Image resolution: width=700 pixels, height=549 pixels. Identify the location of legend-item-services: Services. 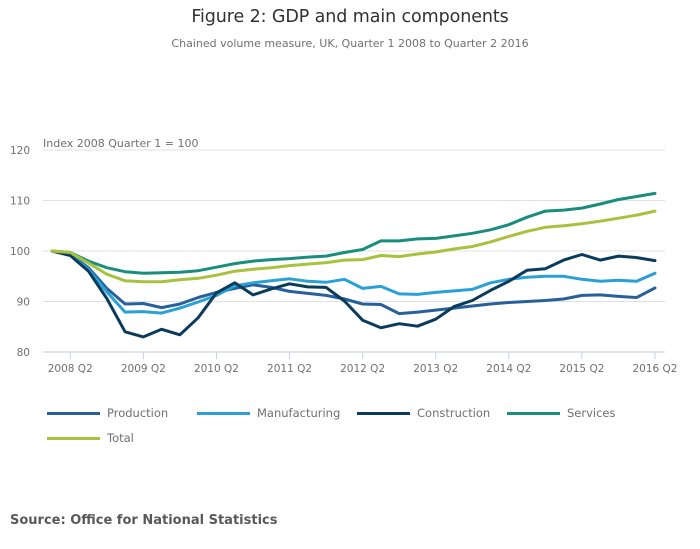
(561, 413).